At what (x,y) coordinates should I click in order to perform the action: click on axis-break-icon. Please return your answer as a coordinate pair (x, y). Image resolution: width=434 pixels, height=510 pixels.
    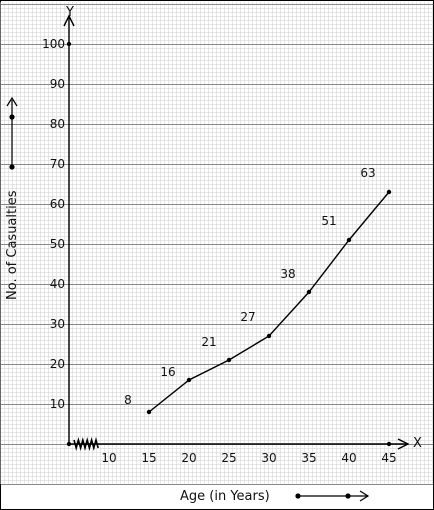
    Looking at the image, I should click on (86, 444).